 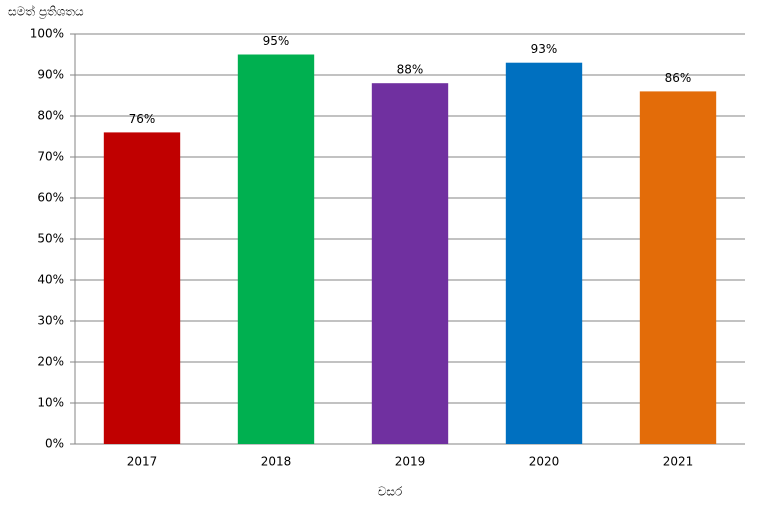 I want to click on y-tick-label: 30%, so click(x=50, y=321).